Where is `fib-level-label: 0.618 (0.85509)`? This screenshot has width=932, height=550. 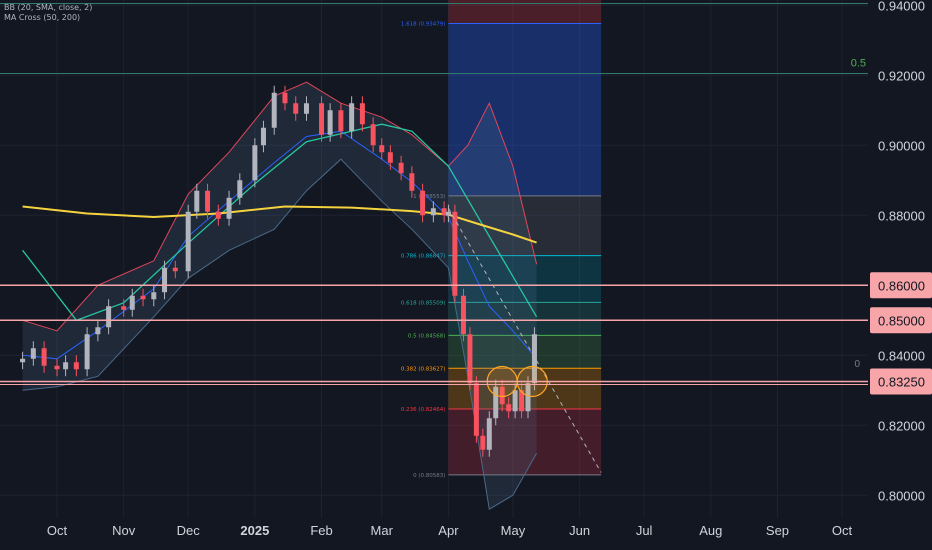
fib-level-label: 0.618 (0.85509) is located at coordinates (423, 303).